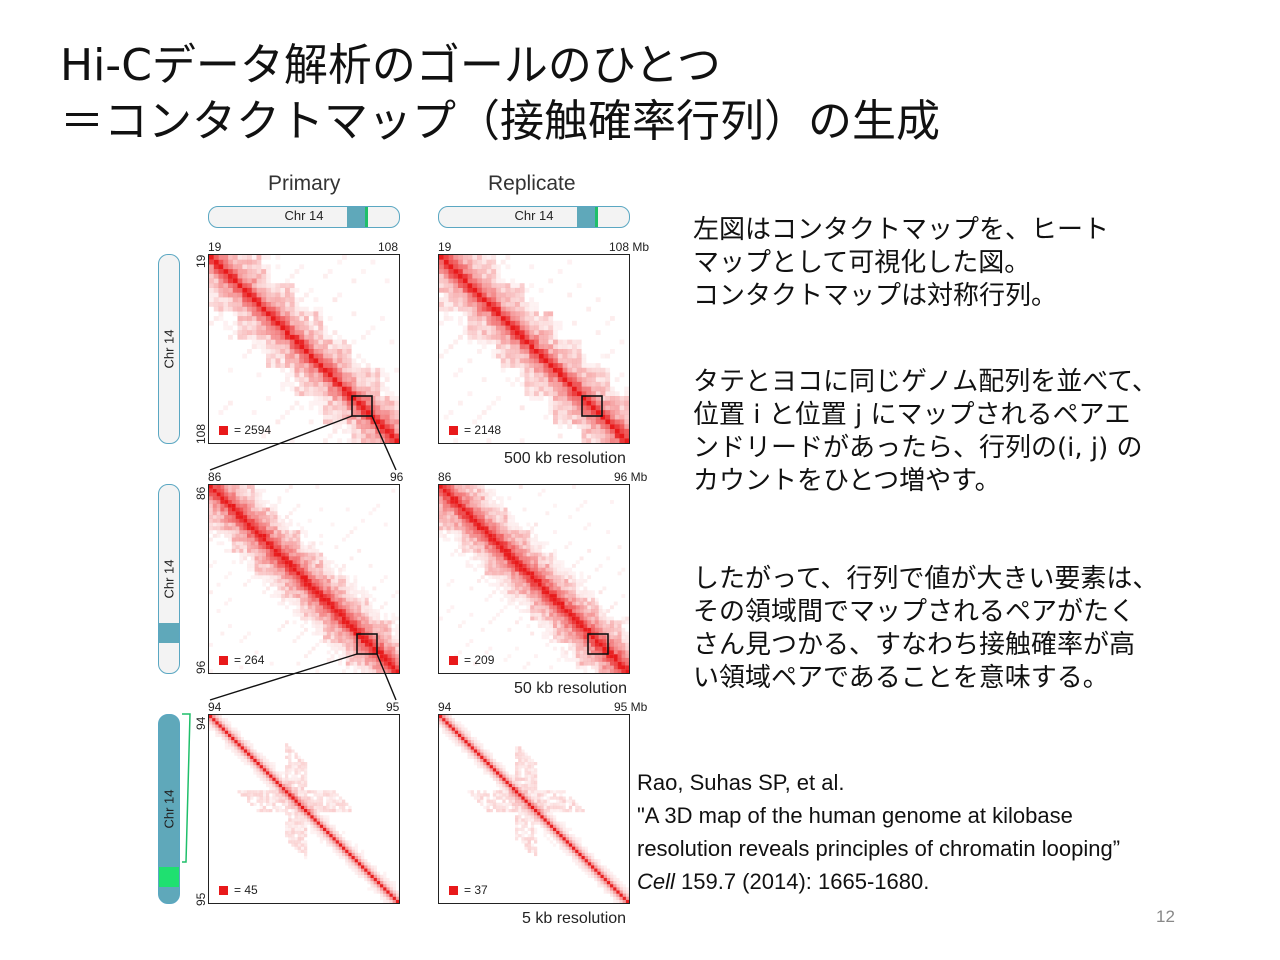 Image resolution: width=1280 pixels, height=960 pixels. What do you see at coordinates (245, 430) in the screenshot?
I see `heatmap-legend: = 2594` at bounding box center [245, 430].